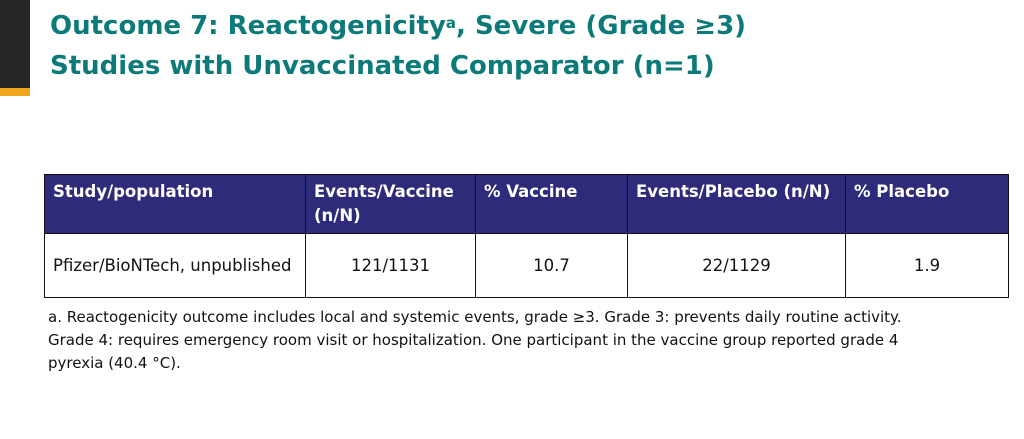  I want to click on cell-events-placebo: 22/1129, so click(736, 265).